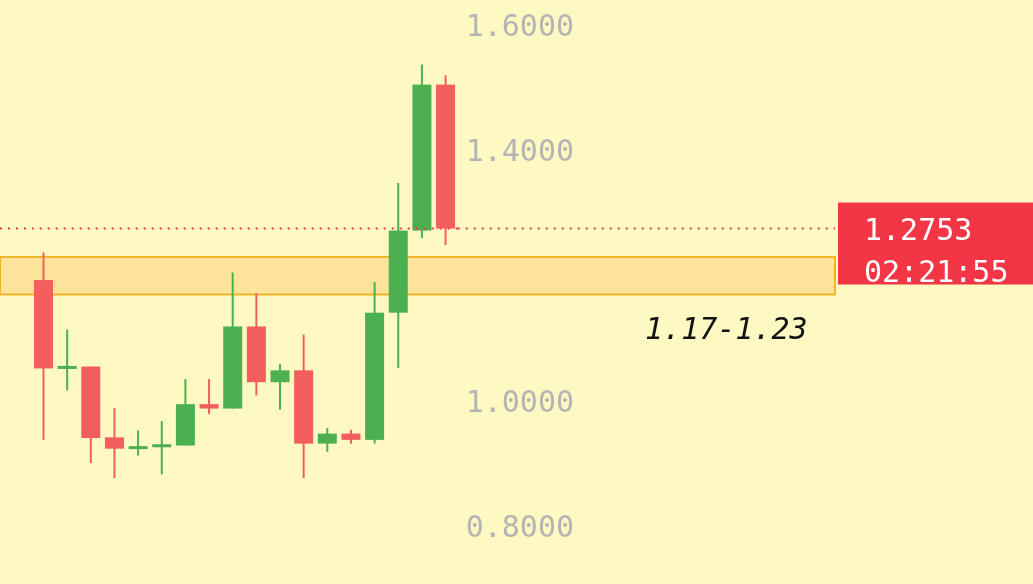 The width and height of the screenshot is (1033, 584). Describe the element at coordinates (936, 271) in the screenshot. I see `text: 02:21:55` at that location.